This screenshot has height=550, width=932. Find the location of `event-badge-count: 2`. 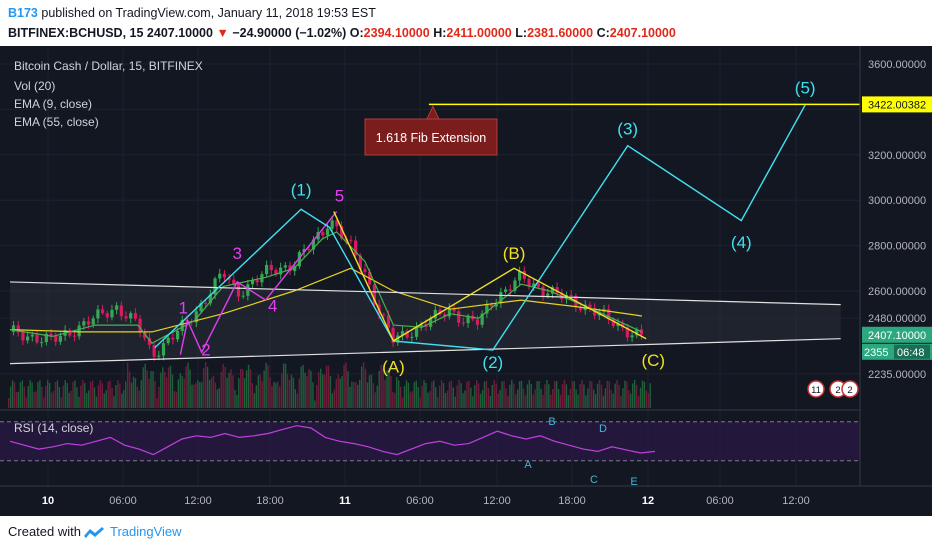

event-badge-count: 2 is located at coordinates (837, 390).